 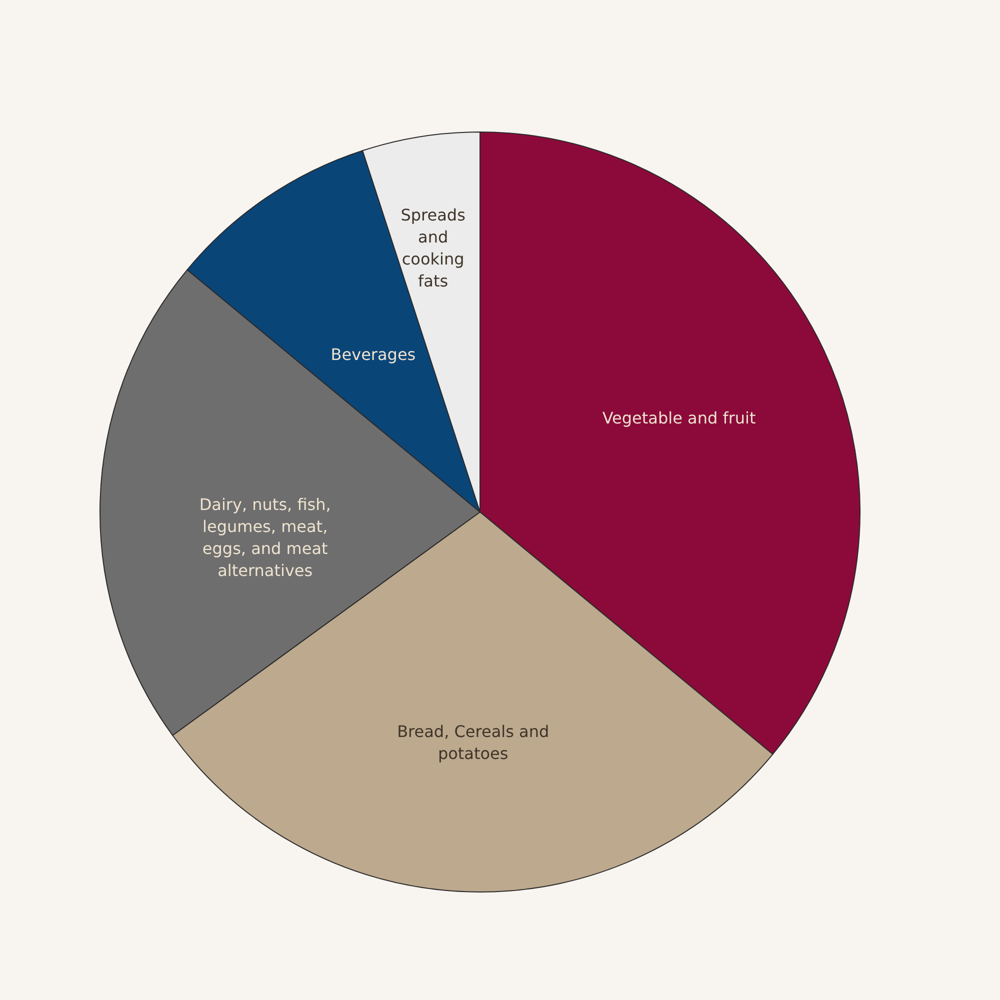 What do you see at coordinates (265, 537) in the screenshot?
I see `slice-label: Dairy, nuts, fish, legumes, meat, eggs, and meat alternatives` at bounding box center [265, 537].